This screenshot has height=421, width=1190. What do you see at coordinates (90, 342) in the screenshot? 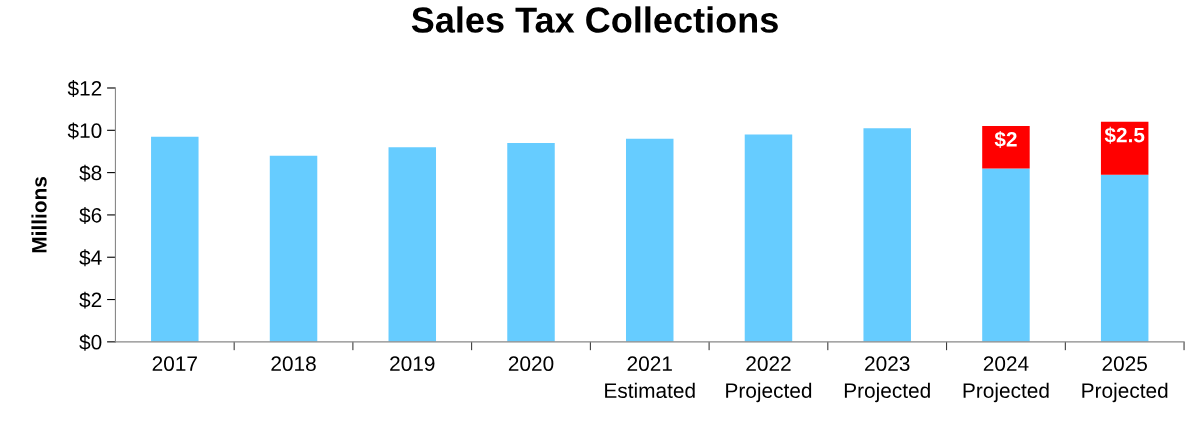
I see `y-tick-label: $0` at bounding box center [90, 342].